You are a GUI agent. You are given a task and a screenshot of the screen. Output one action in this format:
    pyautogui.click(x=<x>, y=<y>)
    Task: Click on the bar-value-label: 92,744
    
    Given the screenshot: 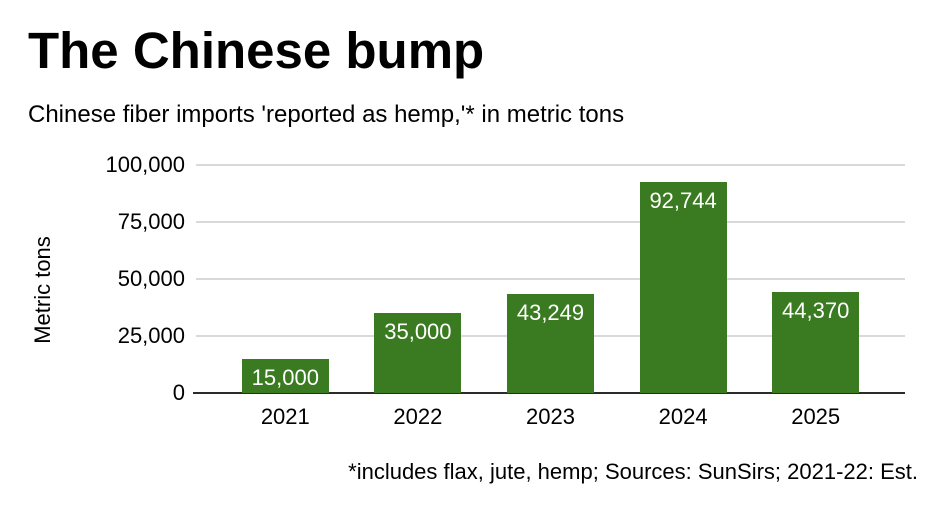 What is the action you would take?
    pyautogui.click(x=683, y=200)
    